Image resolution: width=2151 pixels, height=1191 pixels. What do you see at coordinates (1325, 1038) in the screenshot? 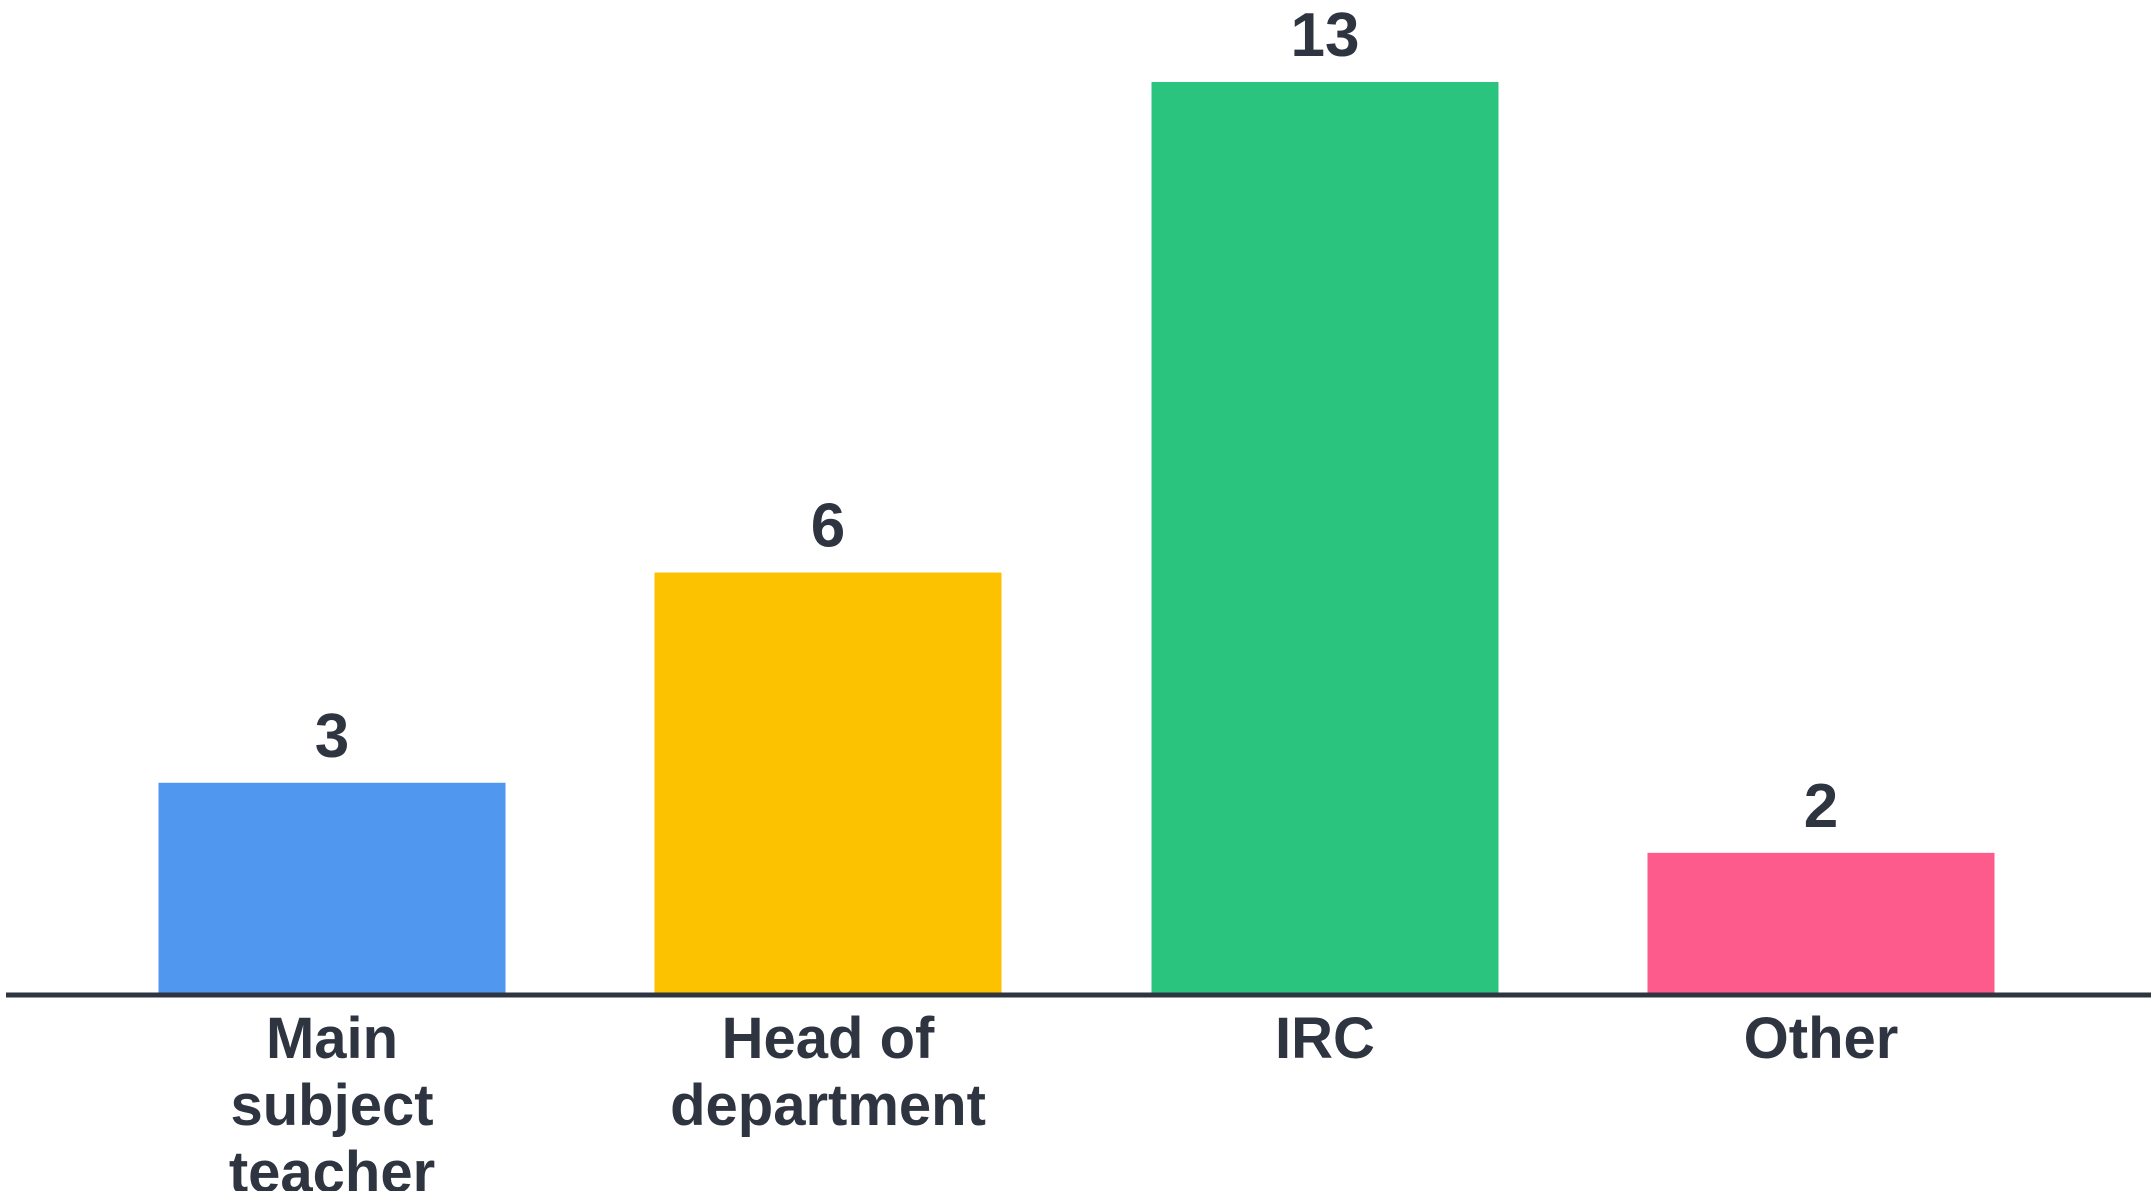
I see `x-tick-label-3-line-1: IRC` at bounding box center [1325, 1038].